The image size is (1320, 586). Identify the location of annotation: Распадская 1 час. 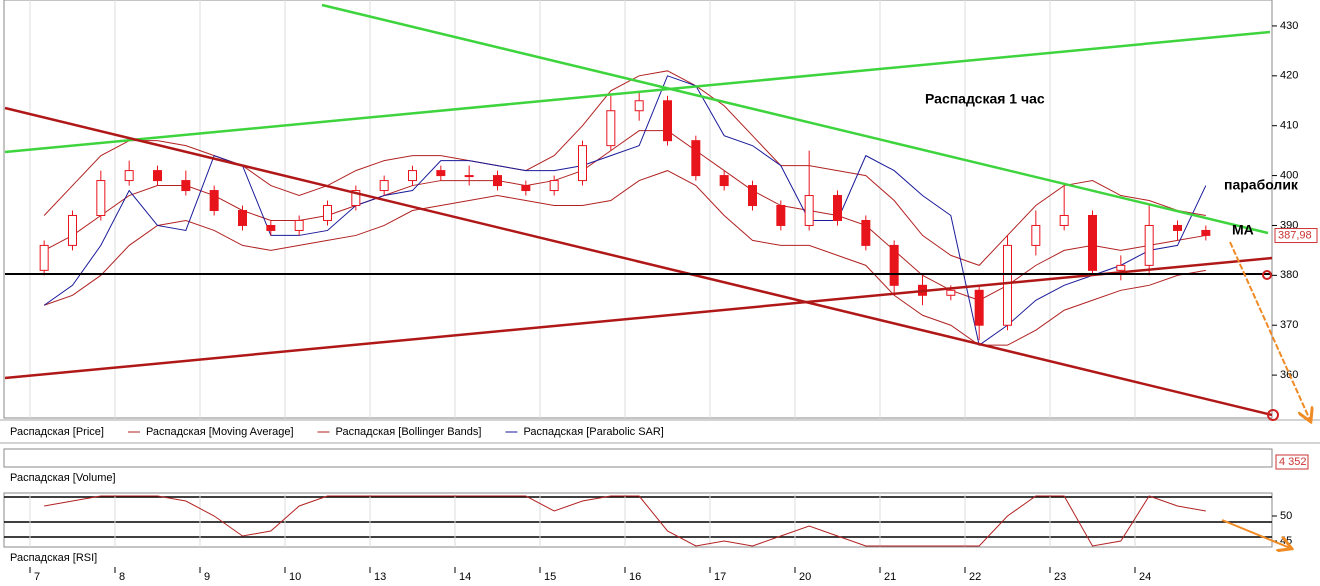
(985, 99).